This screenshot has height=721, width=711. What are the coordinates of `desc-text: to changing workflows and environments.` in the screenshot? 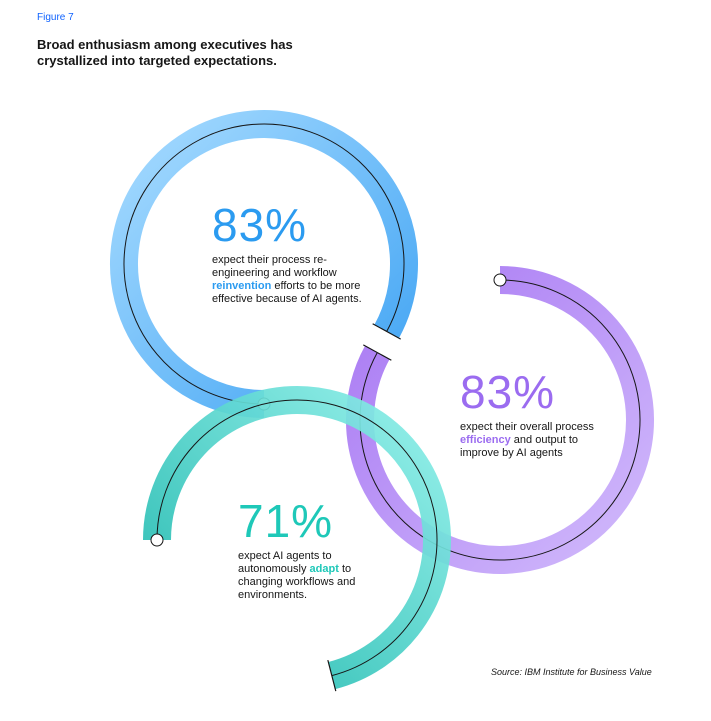 It's located at (297, 582).